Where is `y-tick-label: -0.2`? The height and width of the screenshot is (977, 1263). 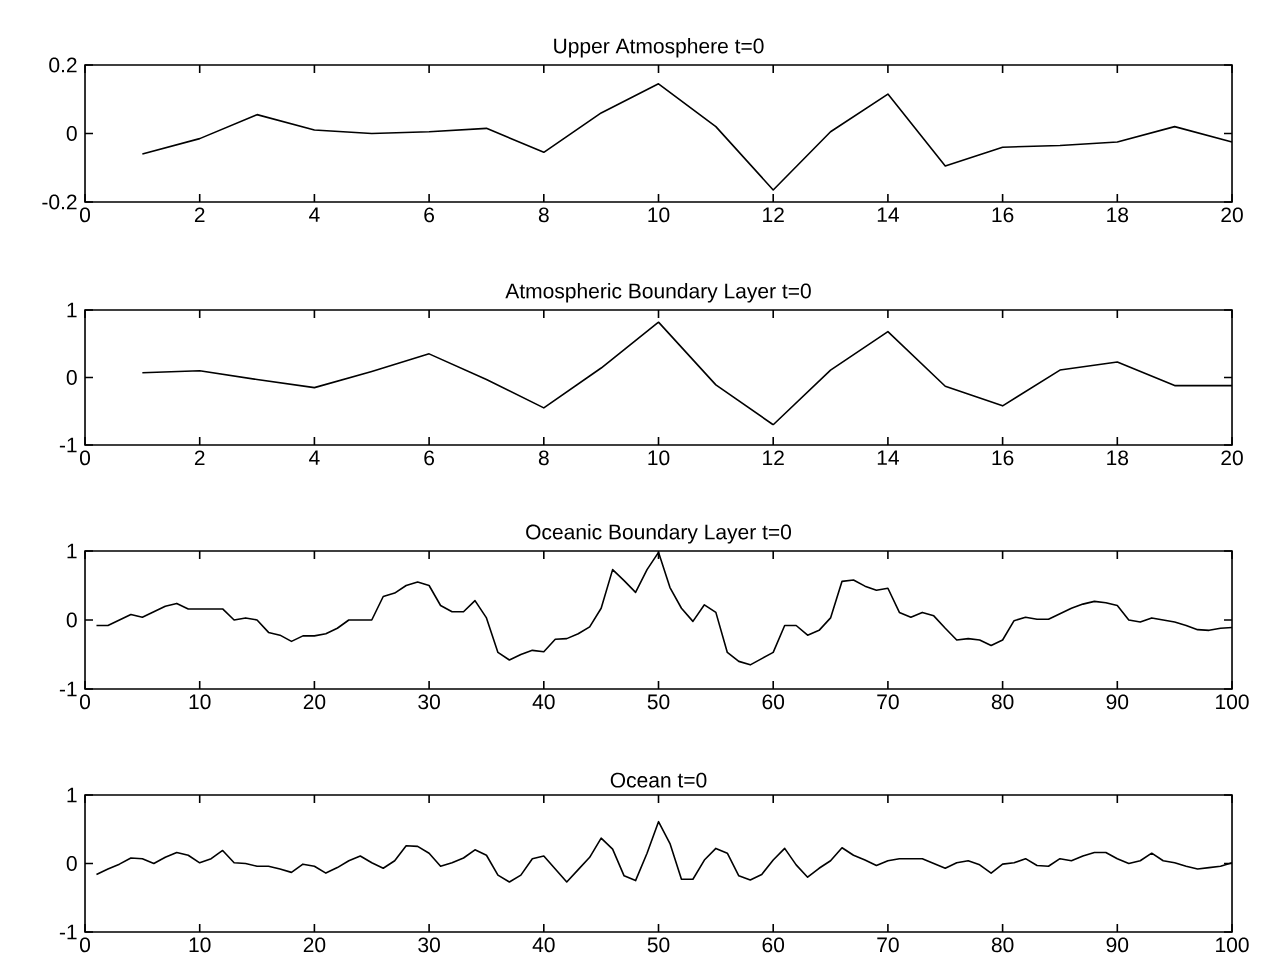
y-tick-label: -0.2 is located at coordinates (59, 202).